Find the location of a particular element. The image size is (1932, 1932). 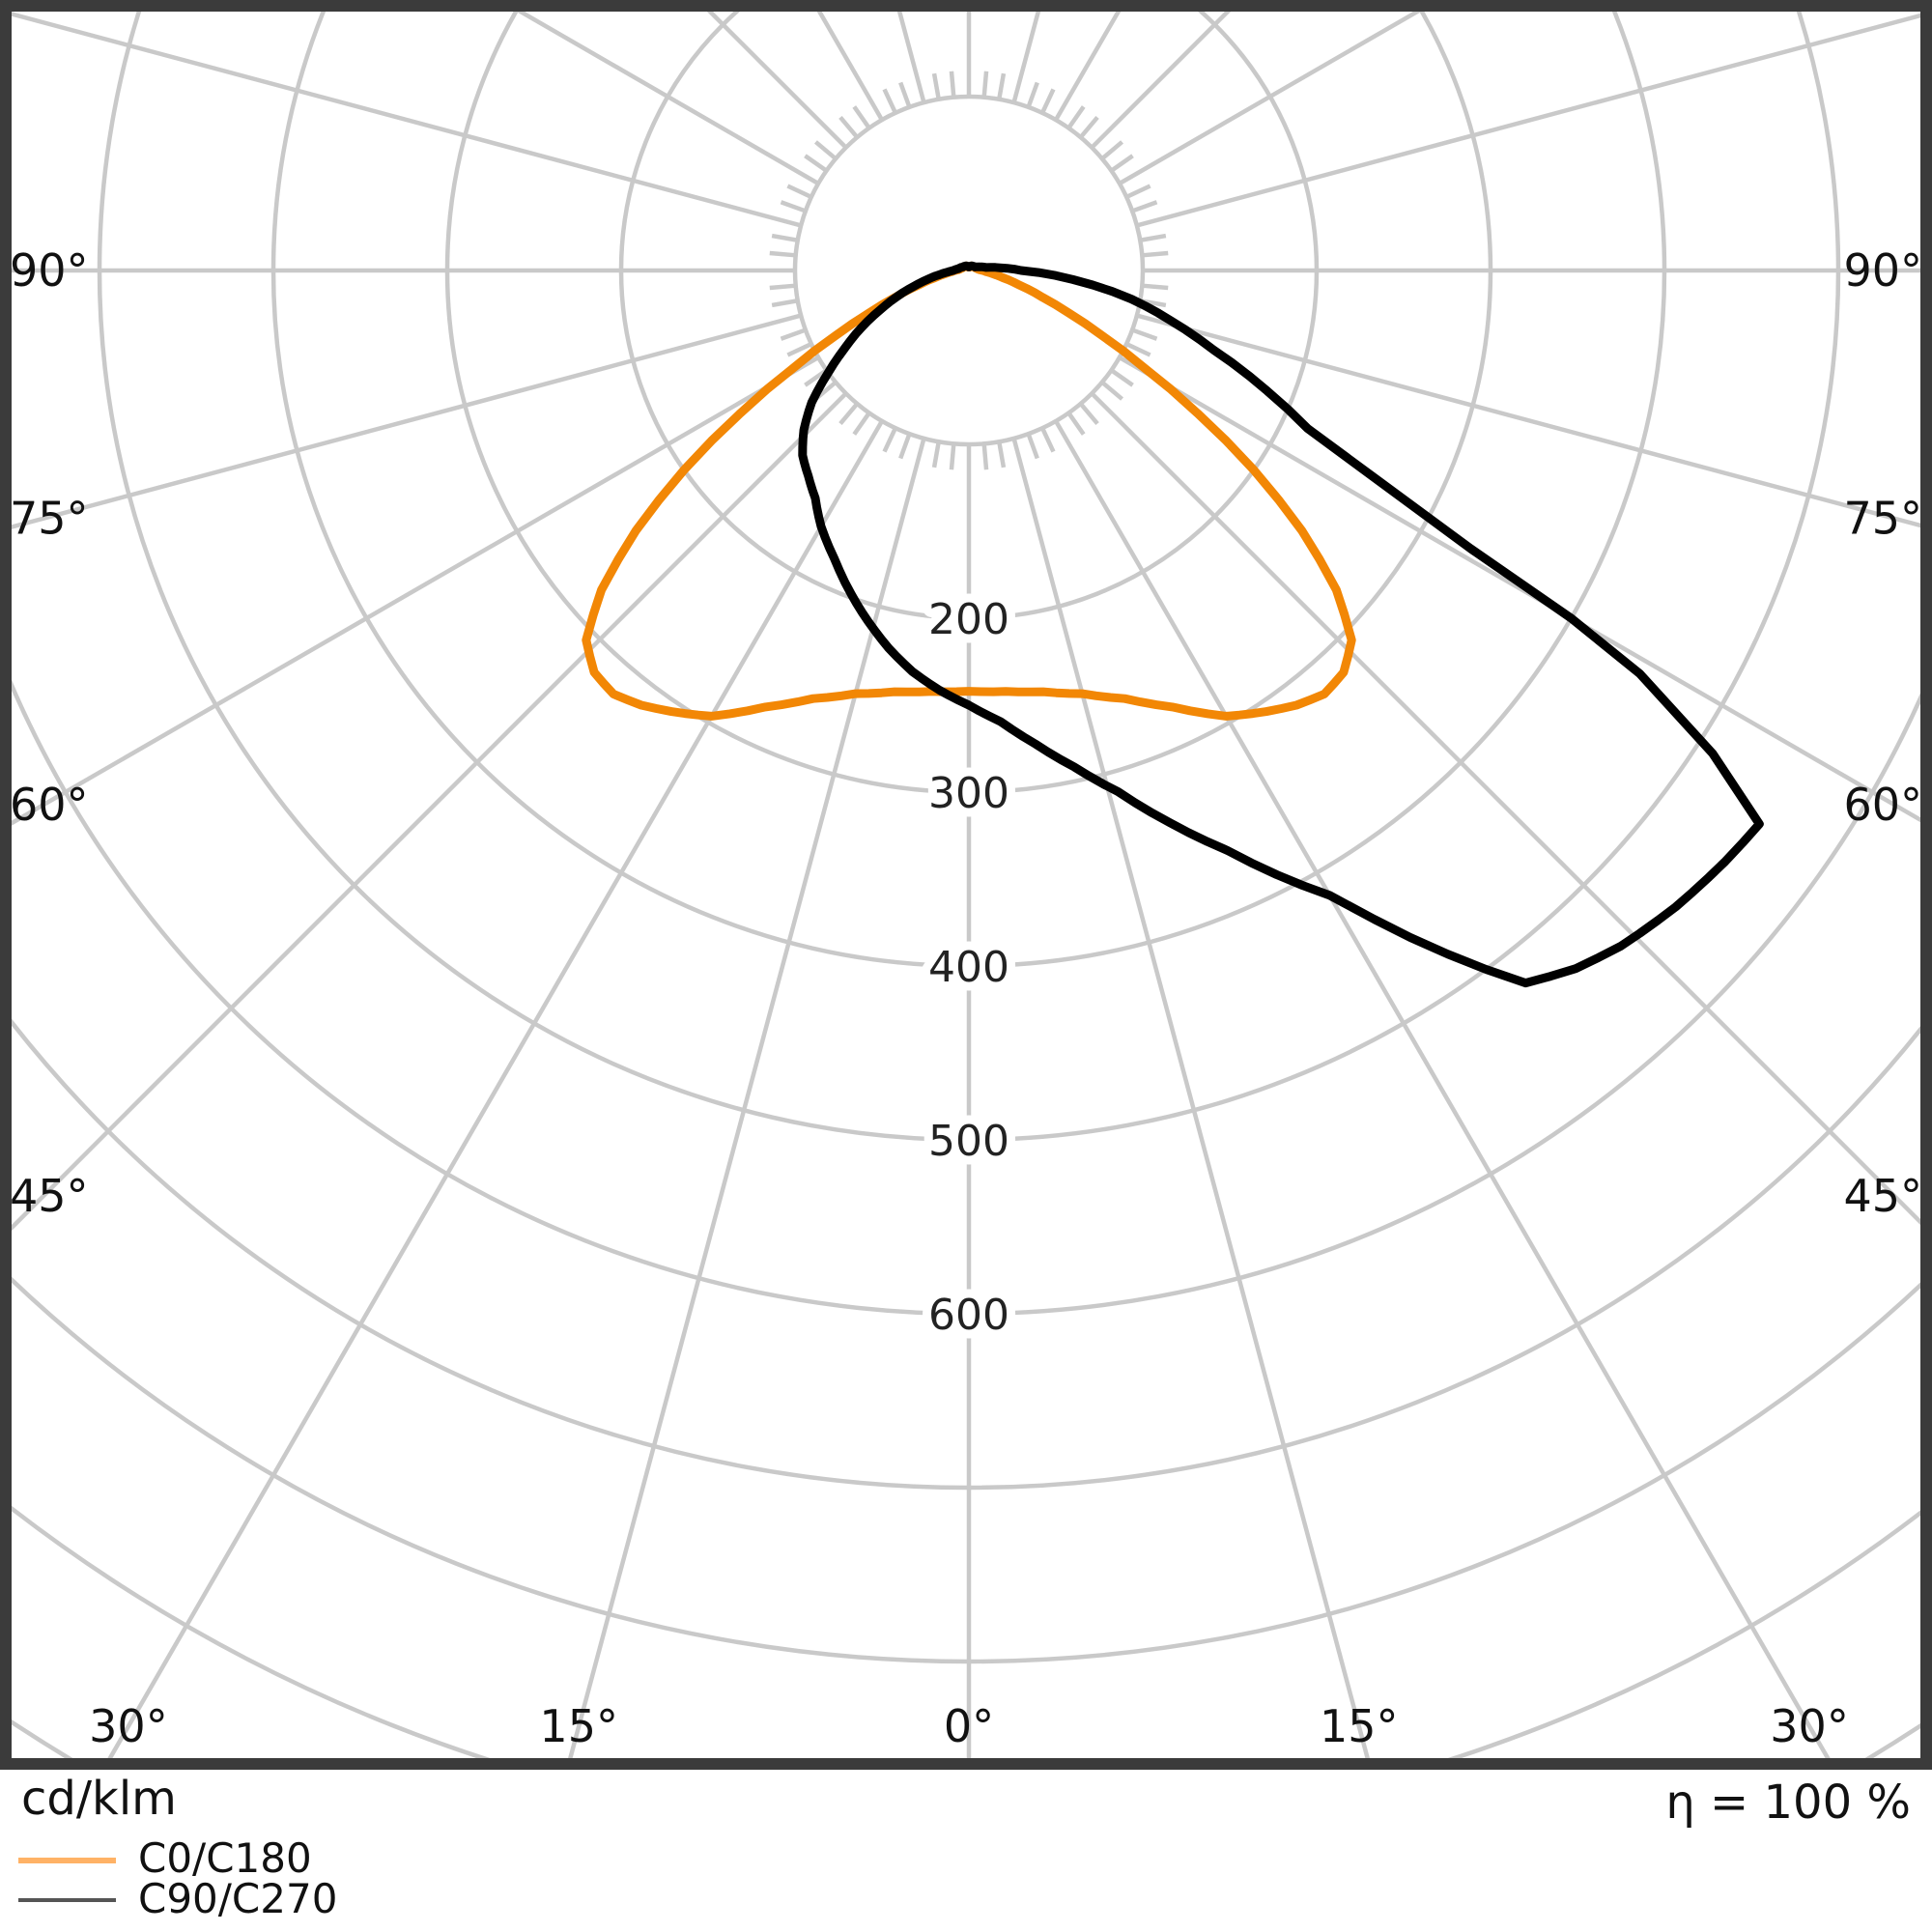

ring-label-200: 200 is located at coordinates (968, 619).